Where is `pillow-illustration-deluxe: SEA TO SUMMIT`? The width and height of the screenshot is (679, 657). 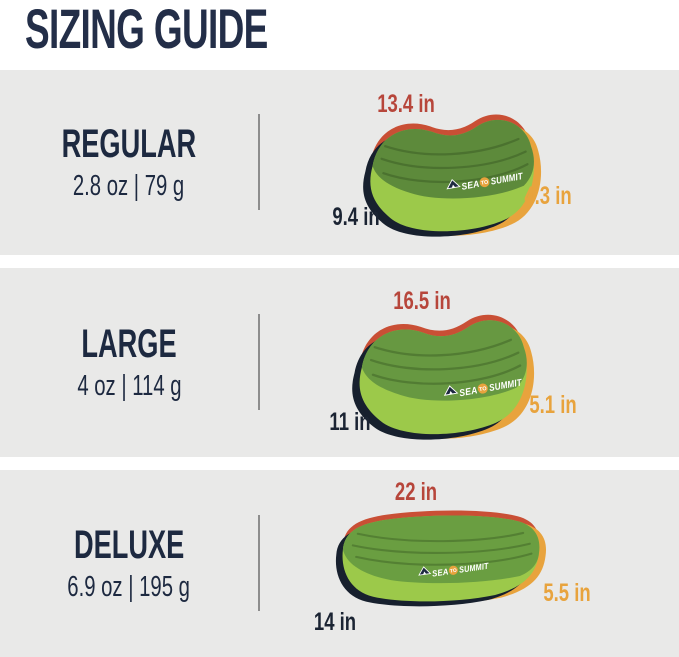 pillow-illustration-deluxe: SEA TO SUMMIT is located at coordinates (441, 558).